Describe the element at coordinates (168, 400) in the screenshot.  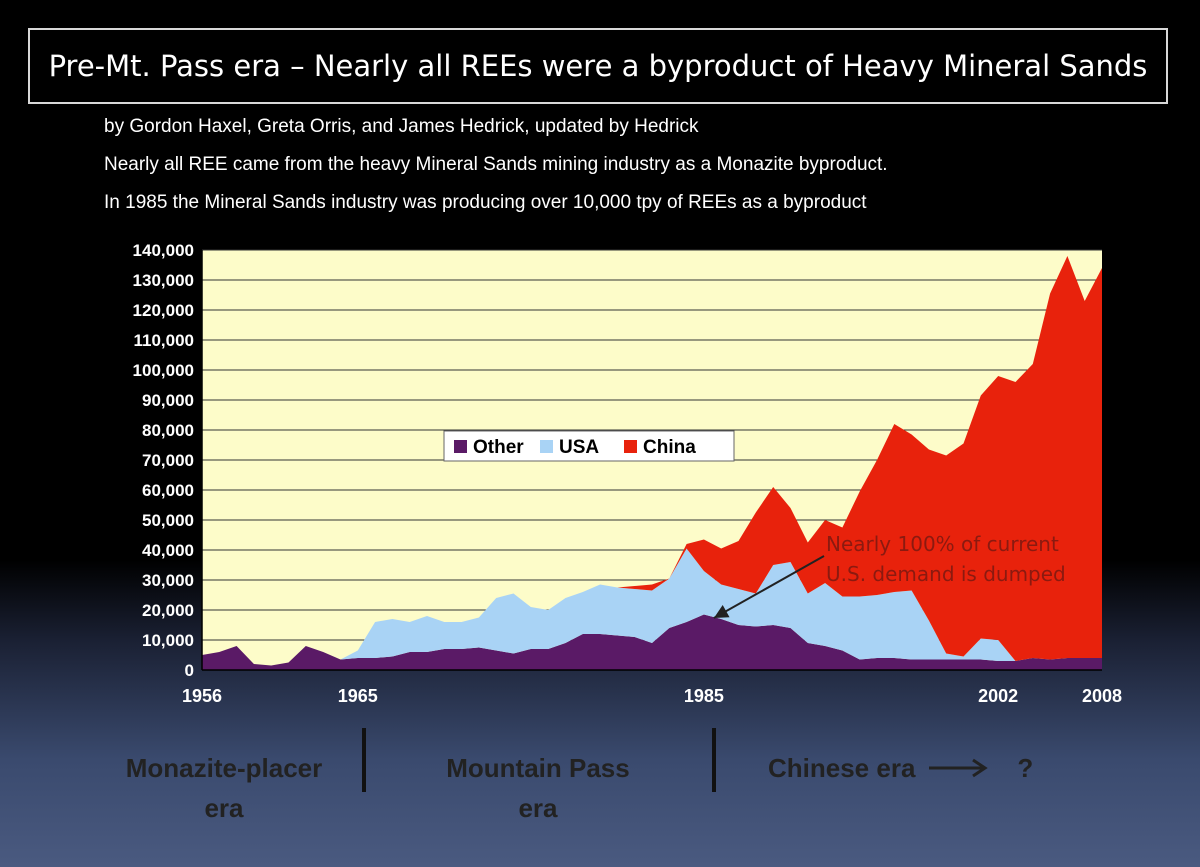
I see `y-tick-label: 90,000` at that location.